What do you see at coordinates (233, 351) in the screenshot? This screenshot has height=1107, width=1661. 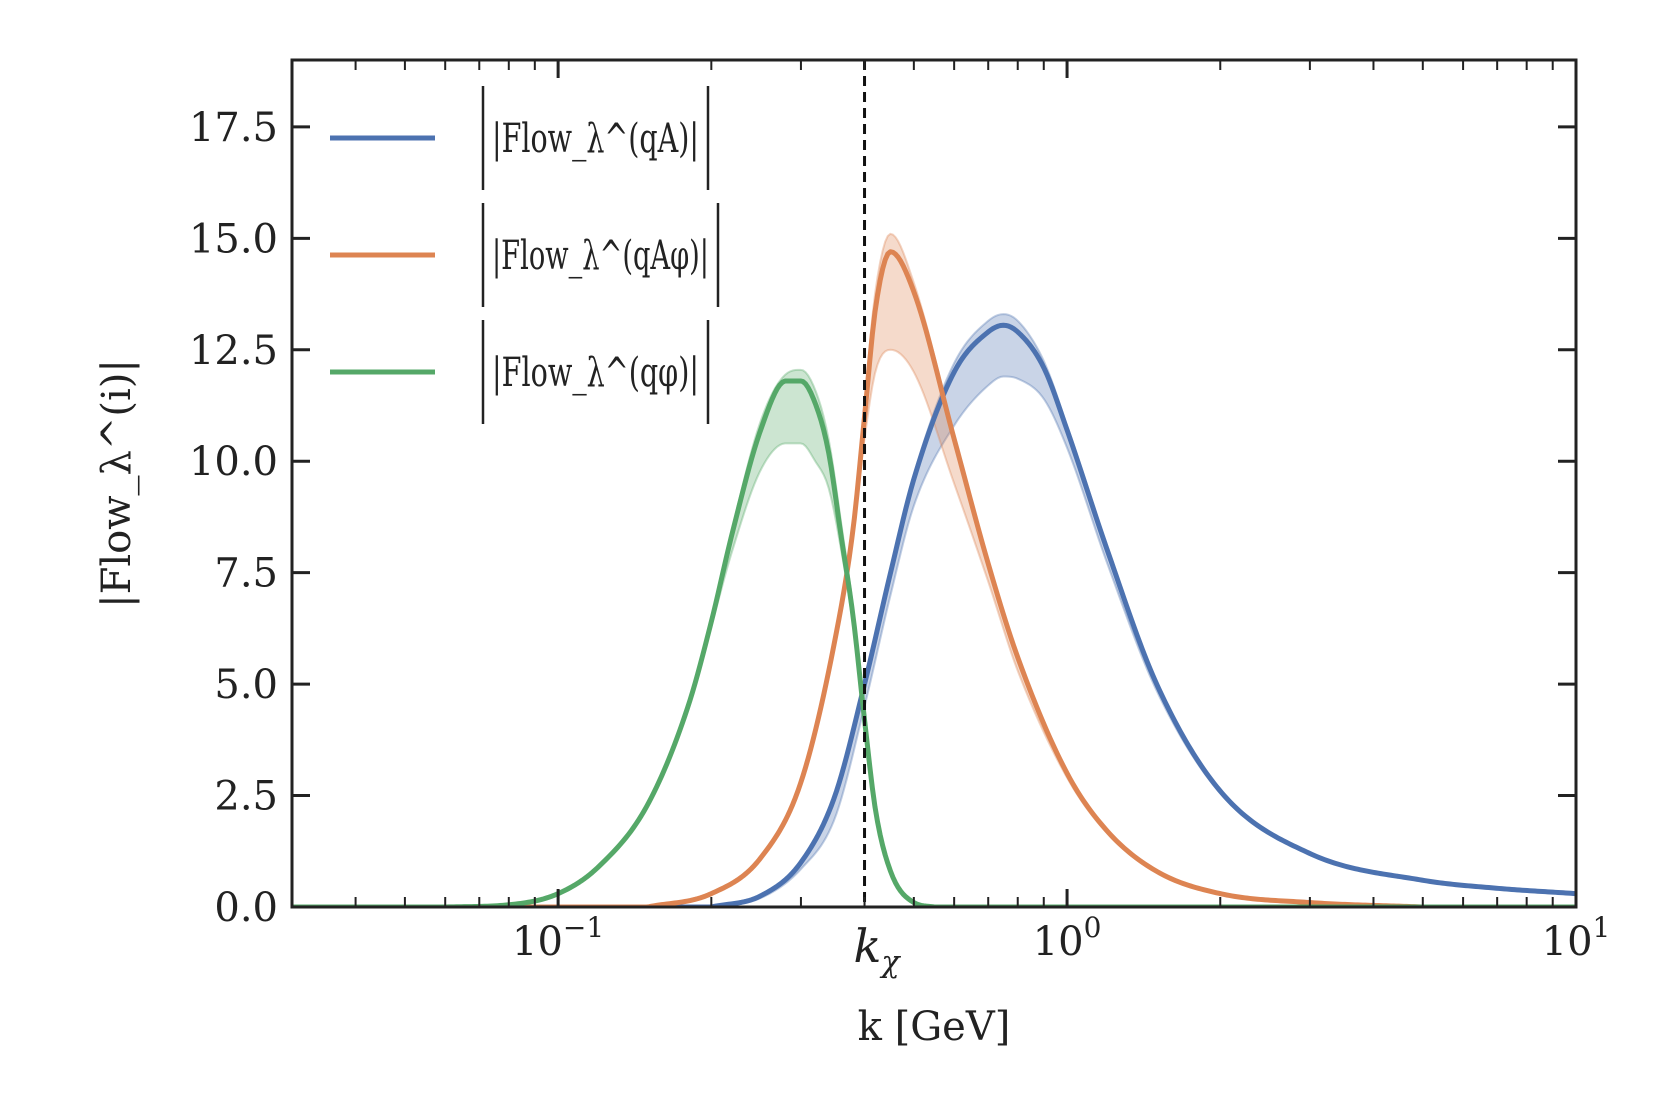 I see `y-tick-label: 12.5` at bounding box center [233, 351].